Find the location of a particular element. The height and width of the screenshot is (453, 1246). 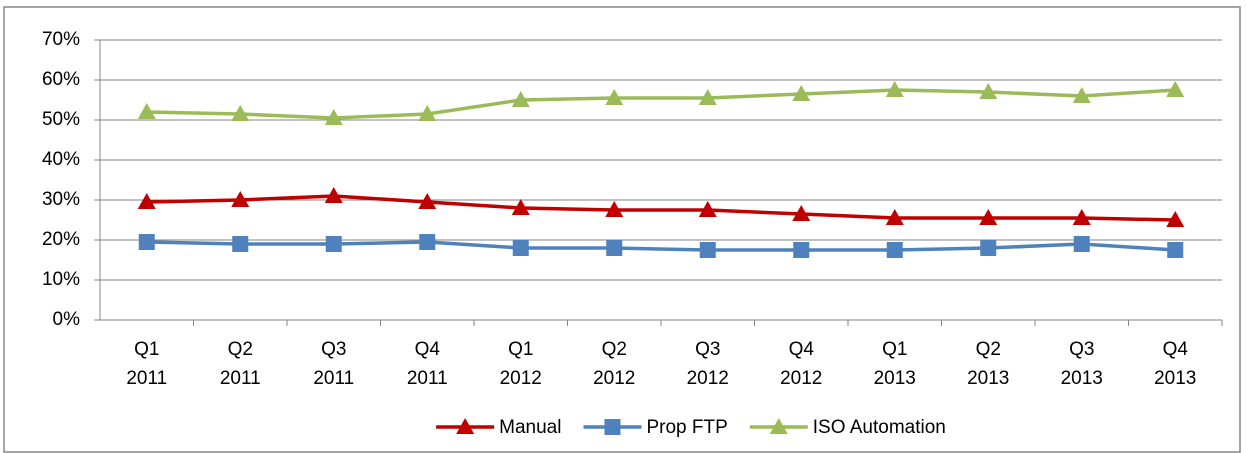

legend-label: Prop FTP is located at coordinates (686, 427).